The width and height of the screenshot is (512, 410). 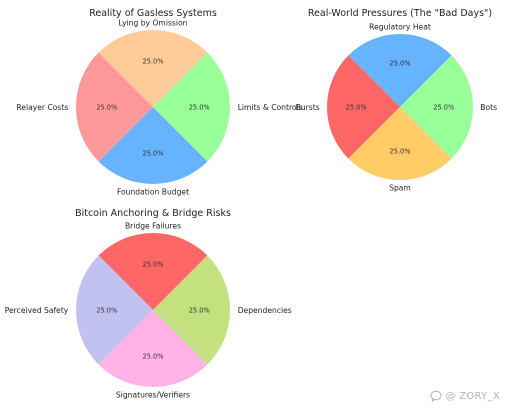 I want to click on value-label-signatures-verifiers: 25.0%, so click(x=153, y=357).